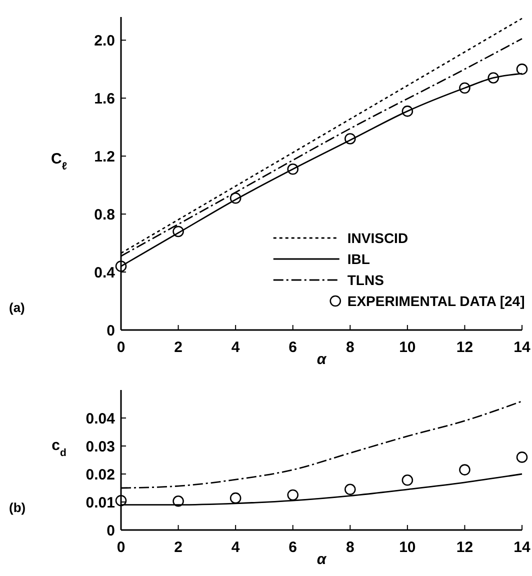  I want to click on y-tick-label: 0.02, so click(100, 475).